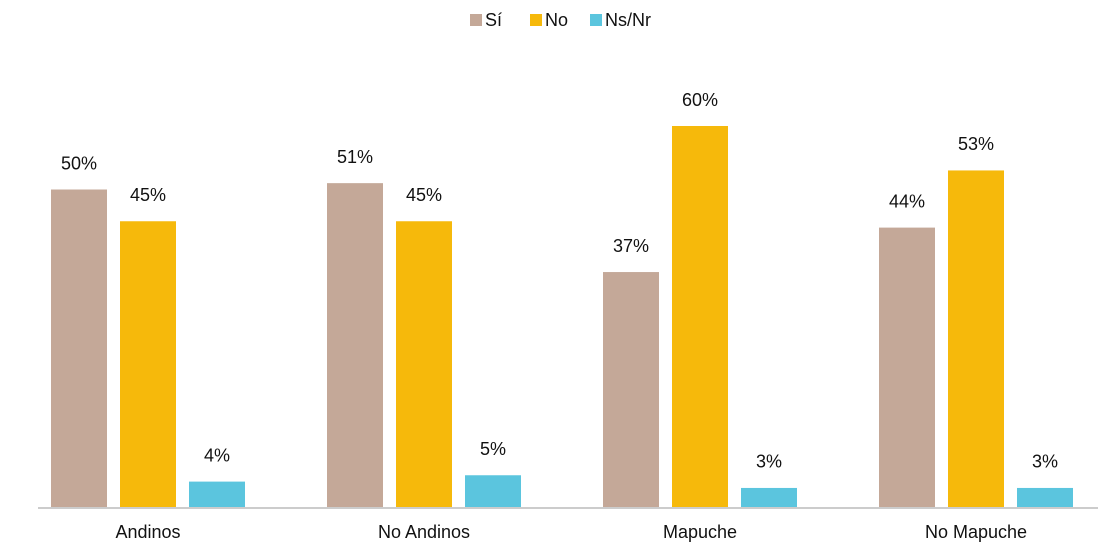  Describe the element at coordinates (700, 532) in the screenshot. I see `x-tick-label: Mapuche` at that location.